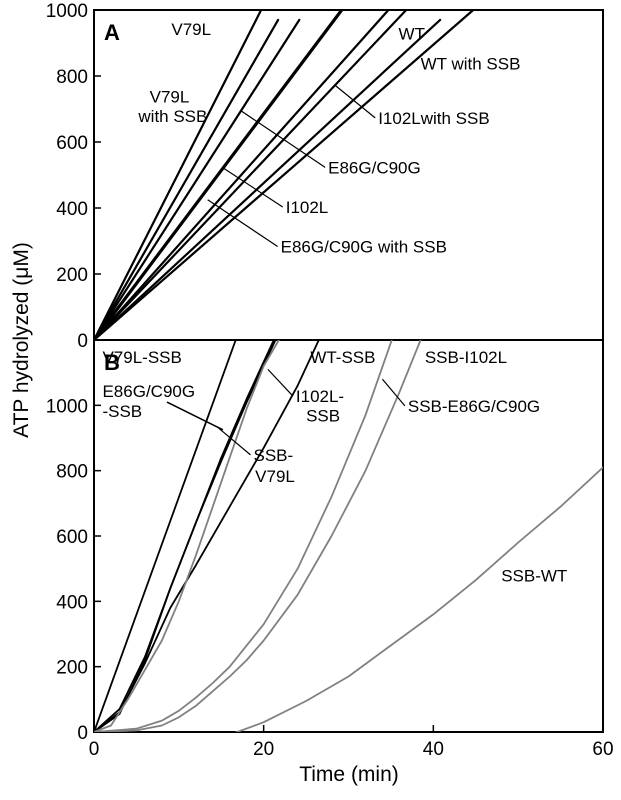 The width and height of the screenshot is (621, 800). Describe the element at coordinates (178, 175) in the screenshot. I see `series-line-v79l` at that location.